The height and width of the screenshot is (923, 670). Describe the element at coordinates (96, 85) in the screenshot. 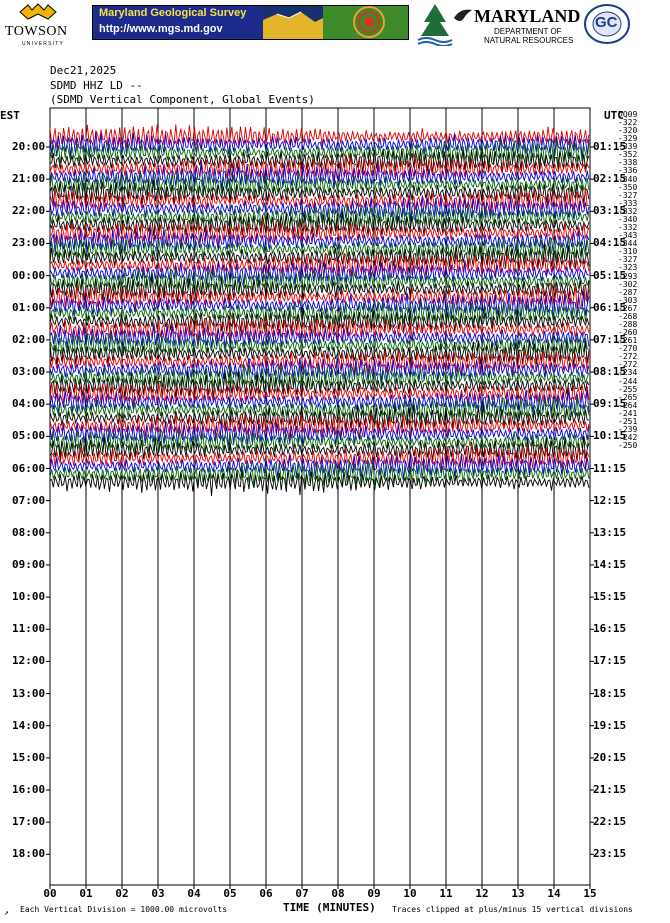

I see `plot-station: SDMD HHZ LD --` at that location.